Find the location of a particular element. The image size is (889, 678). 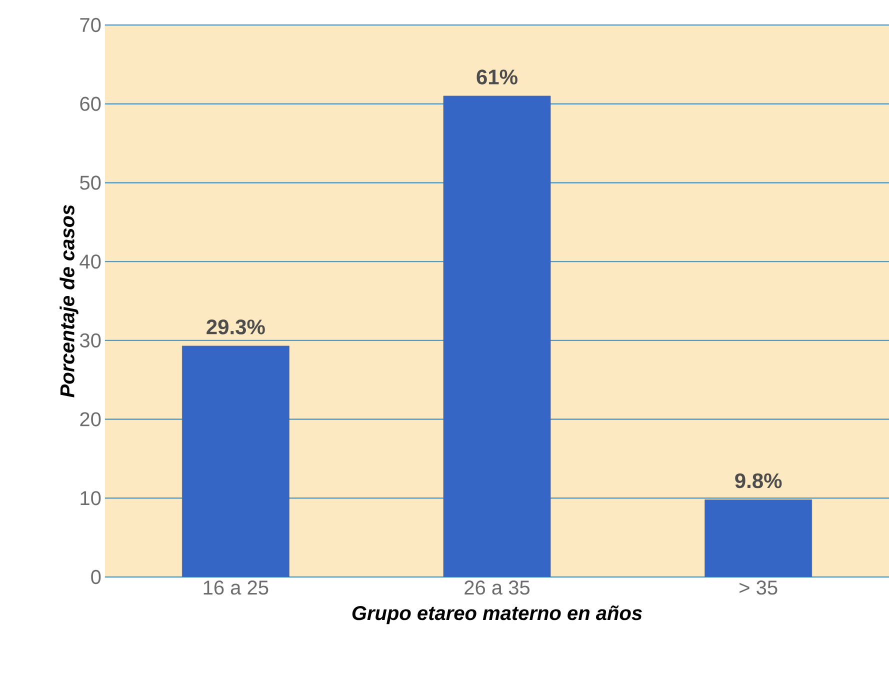

y-tick-label: 10 is located at coordinates (90, 498).